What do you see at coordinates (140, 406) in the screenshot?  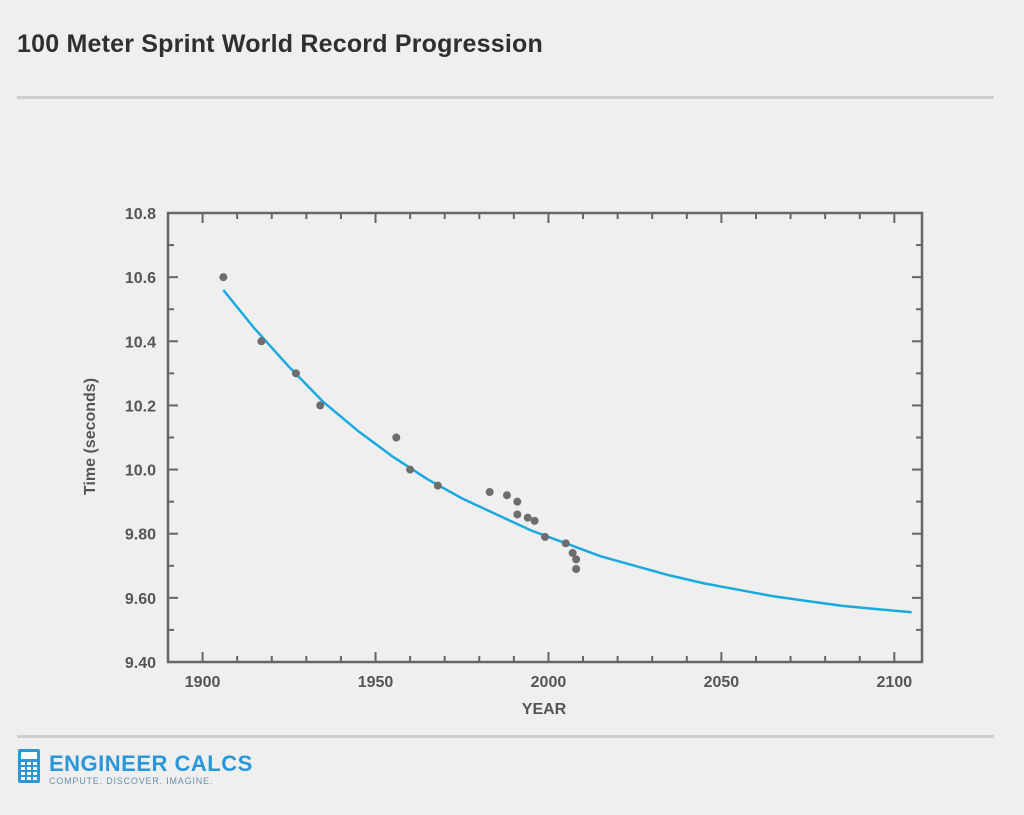 I see `y-tick-label: 10.2` at bounding box center [140, 406].